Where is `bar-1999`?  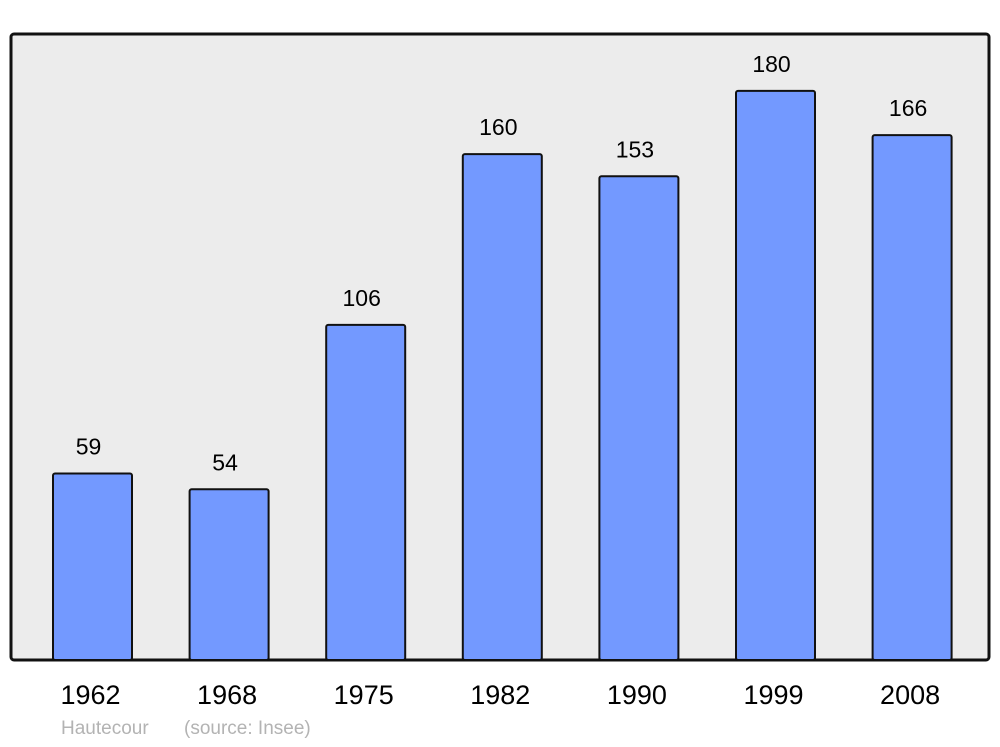 bar-1999 is located at coordinates (775, 375).